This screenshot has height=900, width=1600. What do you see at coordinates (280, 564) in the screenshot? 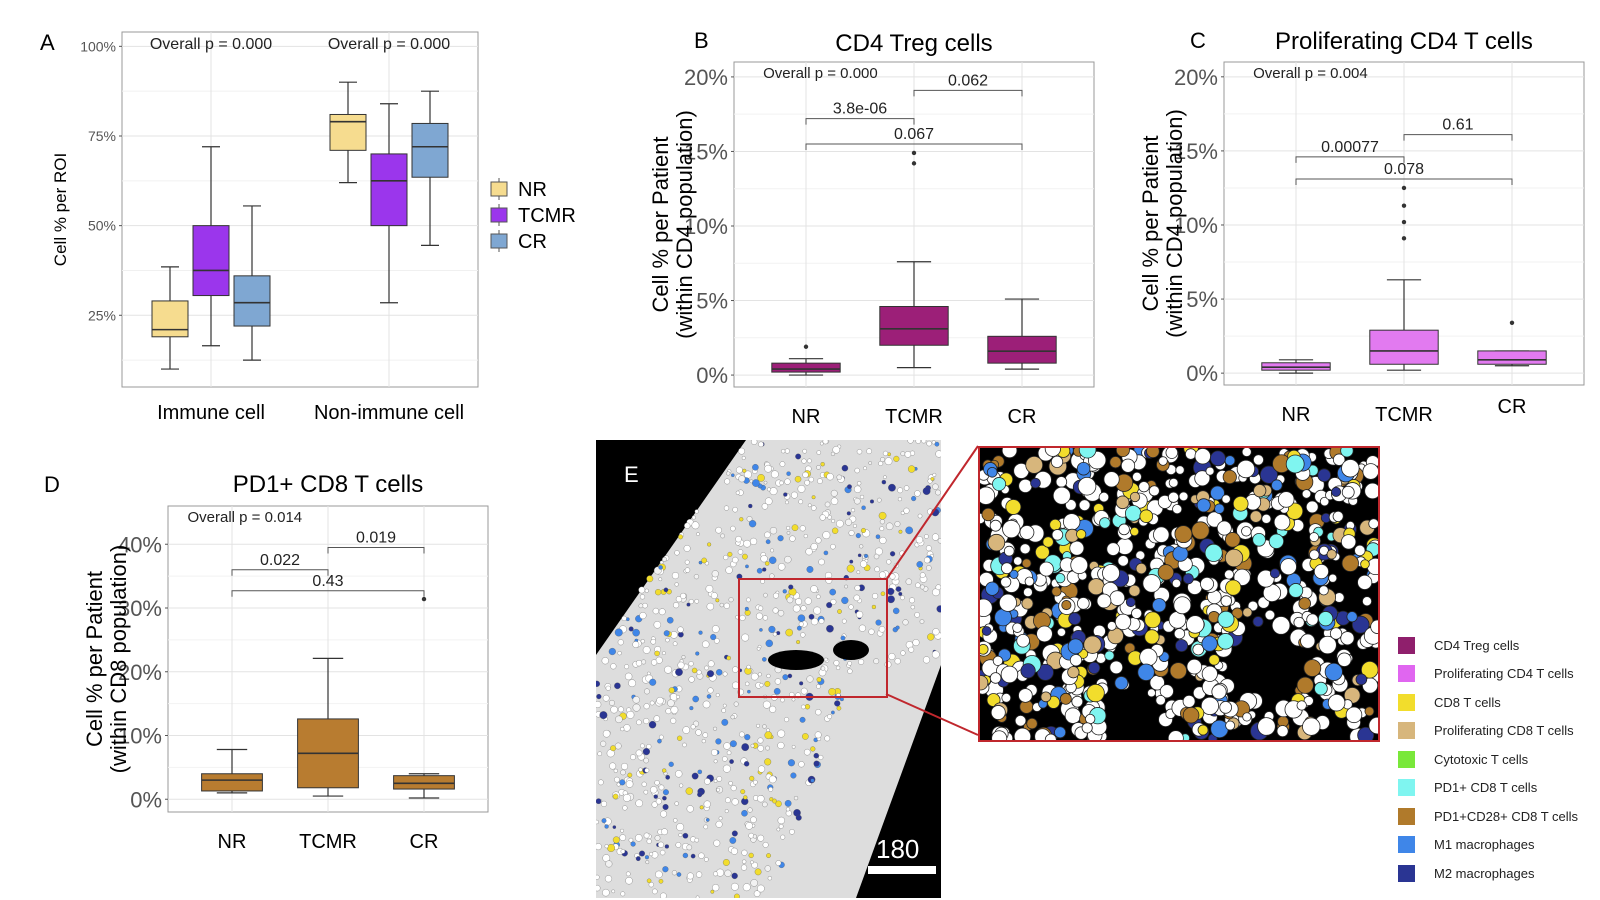
I see `significance-bracket: 0.022` at bounding box center [280, 564].